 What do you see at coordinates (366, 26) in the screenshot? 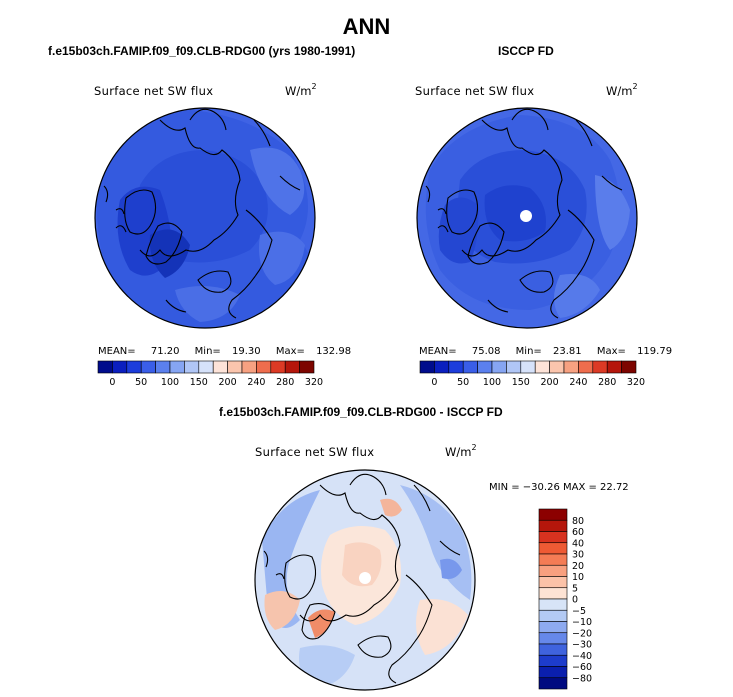
I see `main-title: ANN` at bounding box center [366, 26].